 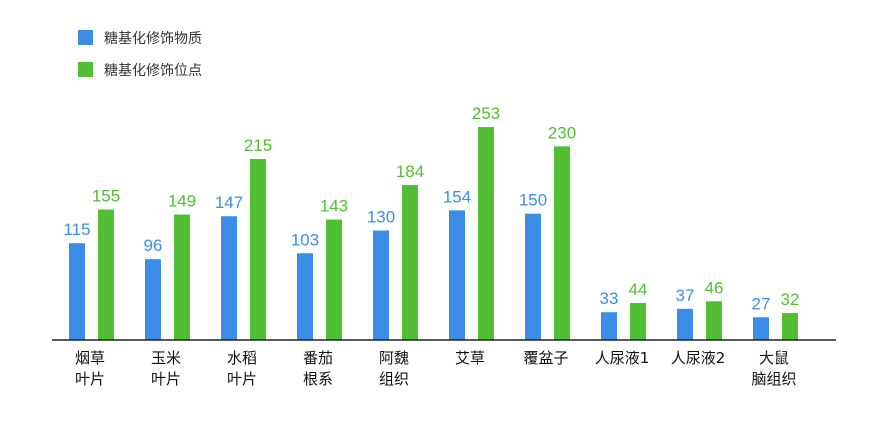 I want to click on value-label-series-1-10: 27, so click(x=761, y=303).